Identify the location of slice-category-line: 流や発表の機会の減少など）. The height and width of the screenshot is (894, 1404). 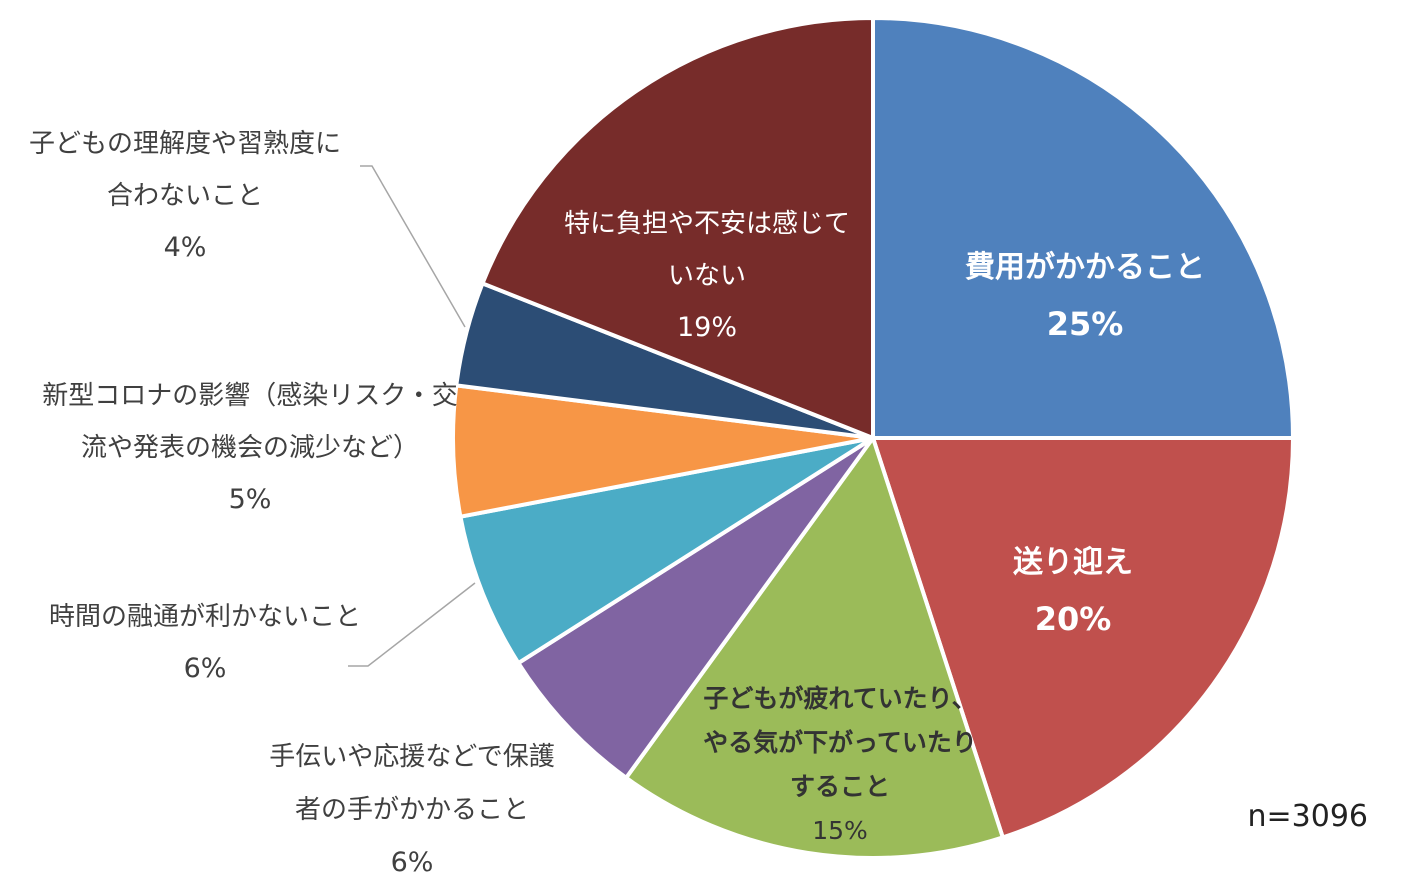
(250, 448).